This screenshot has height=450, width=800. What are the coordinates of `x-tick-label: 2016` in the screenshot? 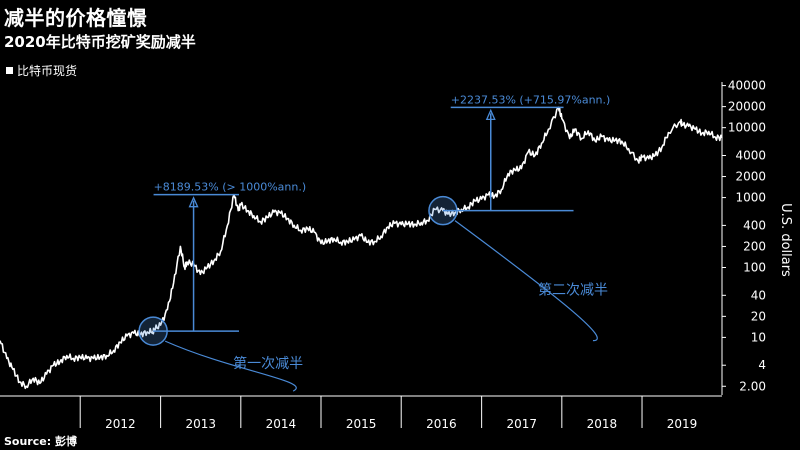 It's located at (441, 424).